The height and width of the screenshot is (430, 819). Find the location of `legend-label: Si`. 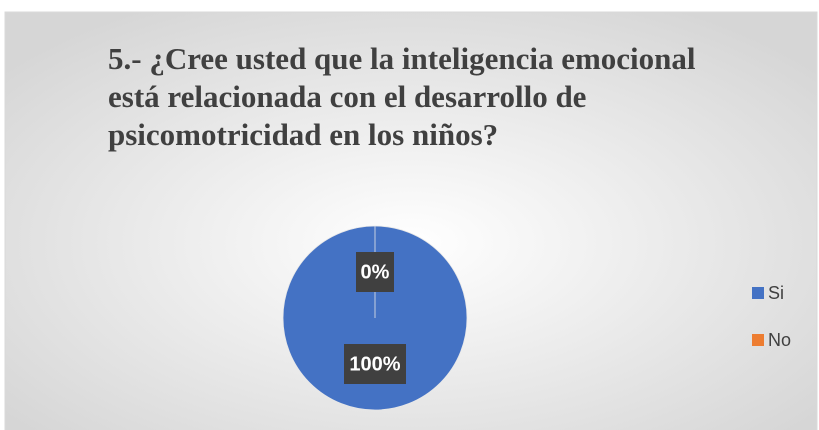

legend-label: Si is located at coordinates (776, 293).